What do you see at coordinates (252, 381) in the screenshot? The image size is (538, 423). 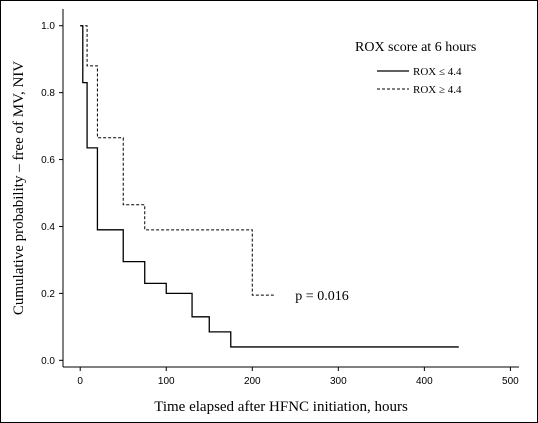 I see `x-tick-label: 200` at bounding box center [252, 381].